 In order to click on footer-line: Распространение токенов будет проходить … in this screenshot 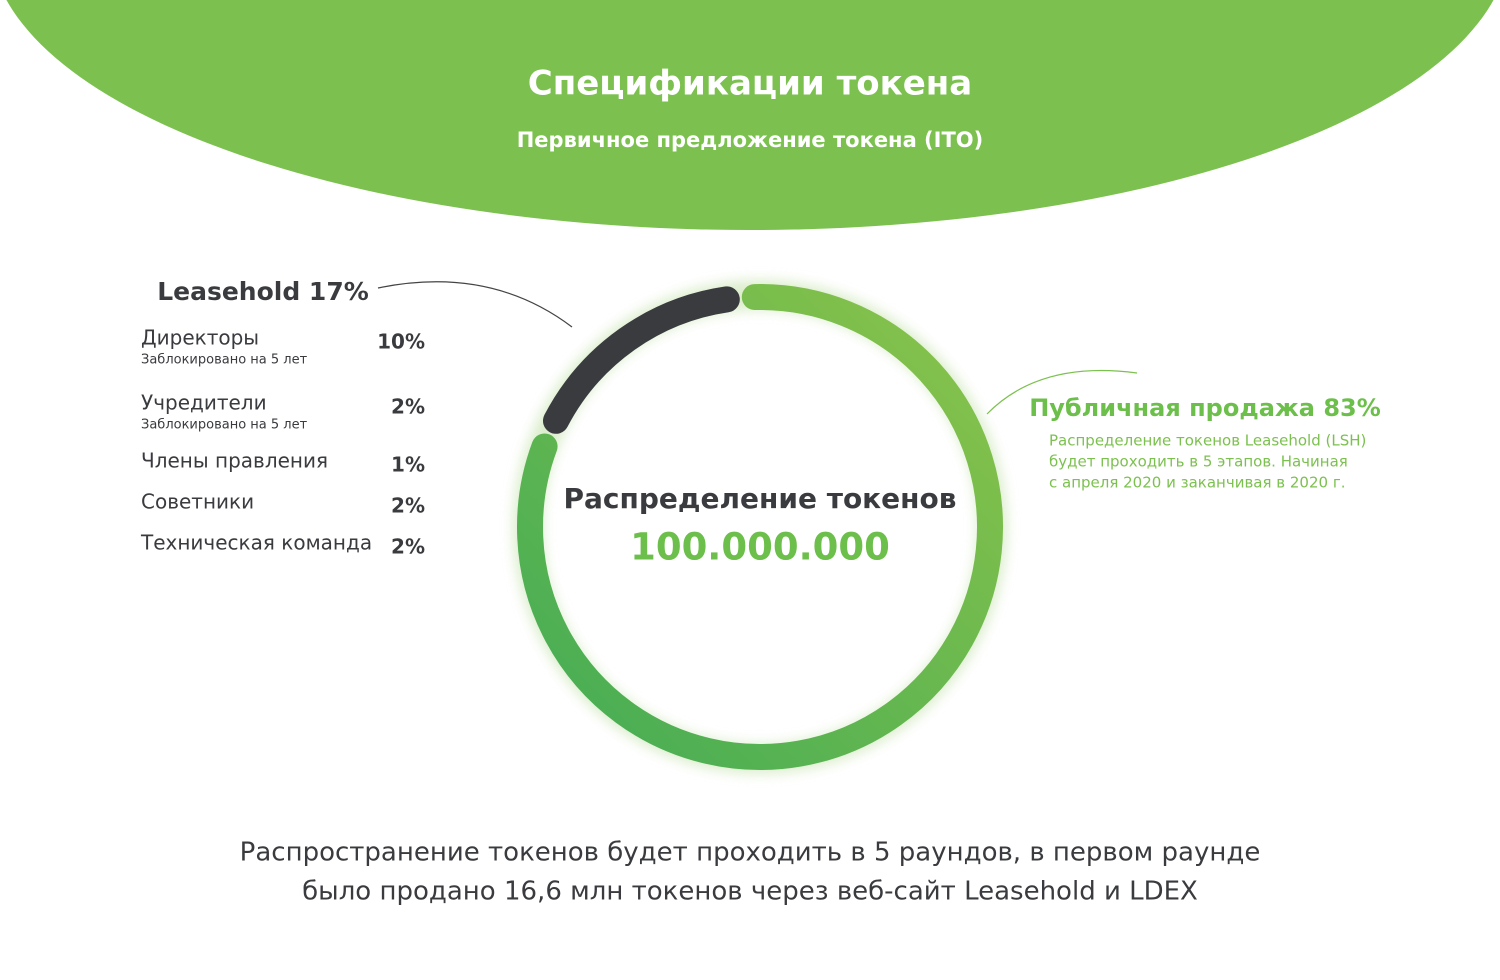, I will do `click(750, 853)`.